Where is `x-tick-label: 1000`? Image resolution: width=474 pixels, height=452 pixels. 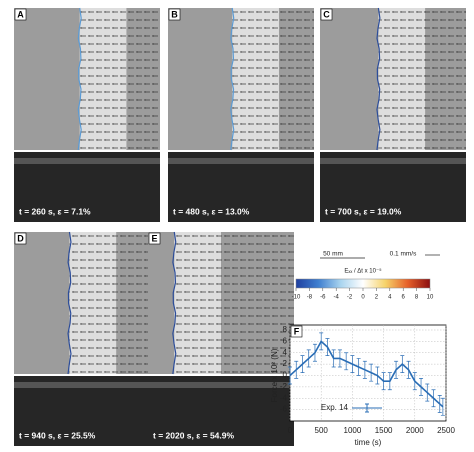 x-tick-label: 1000 is located at coordinates (353, 430).